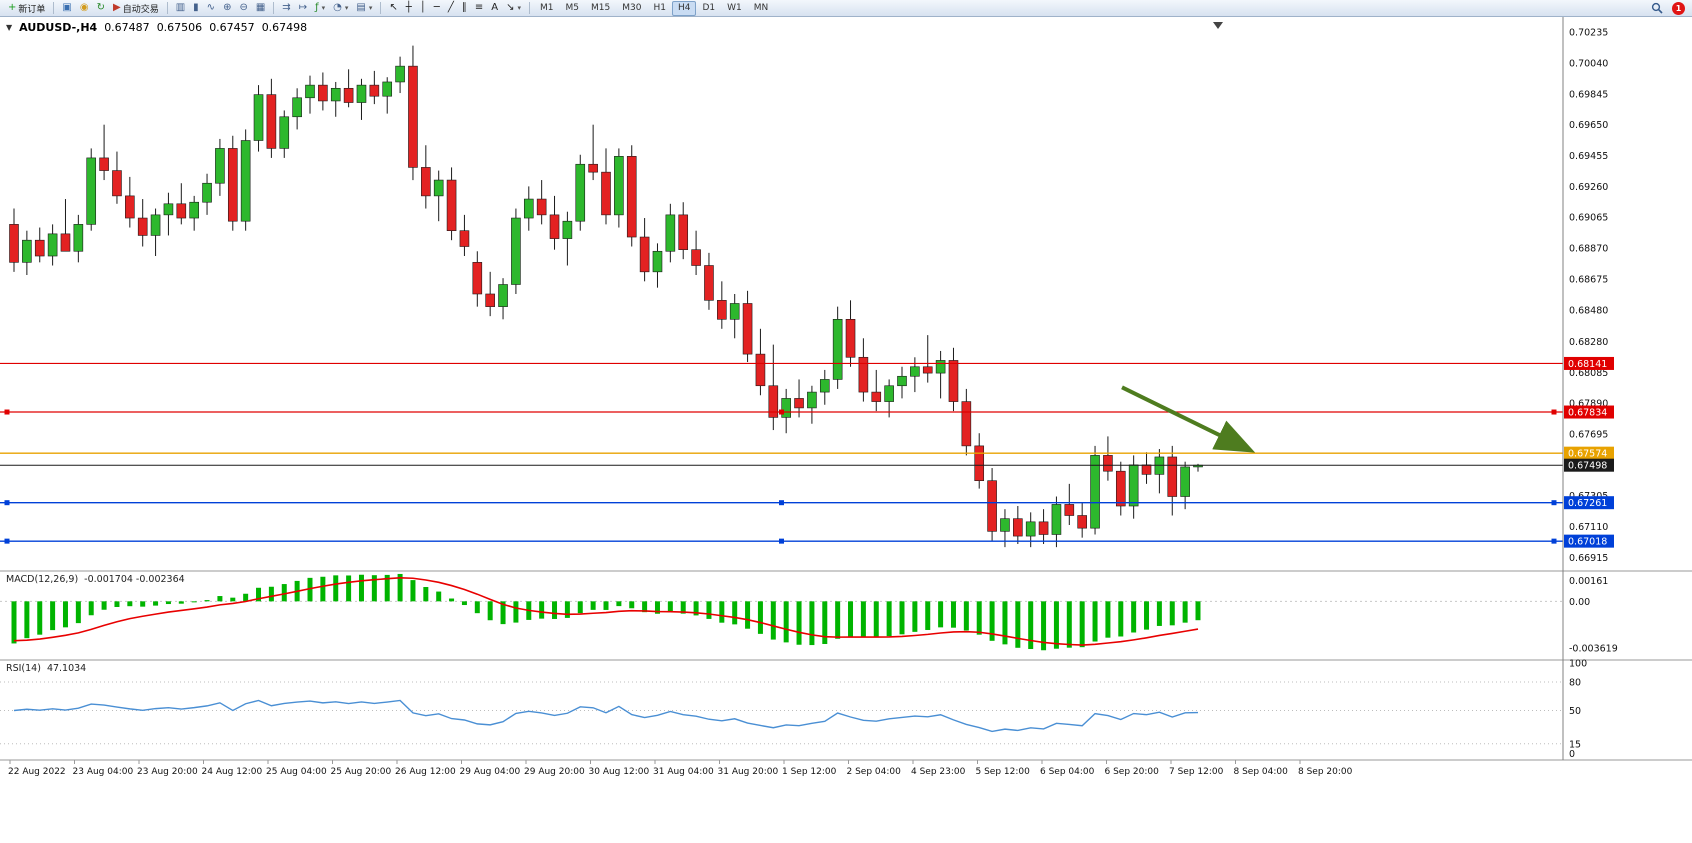 Image resolution: width=1692 pixels, height=843 pixels. What do you see at coordinates (1588, 218) in the screenshot?
I see `price-axis-label: 0.69065` at bounding box center [1588, 218].